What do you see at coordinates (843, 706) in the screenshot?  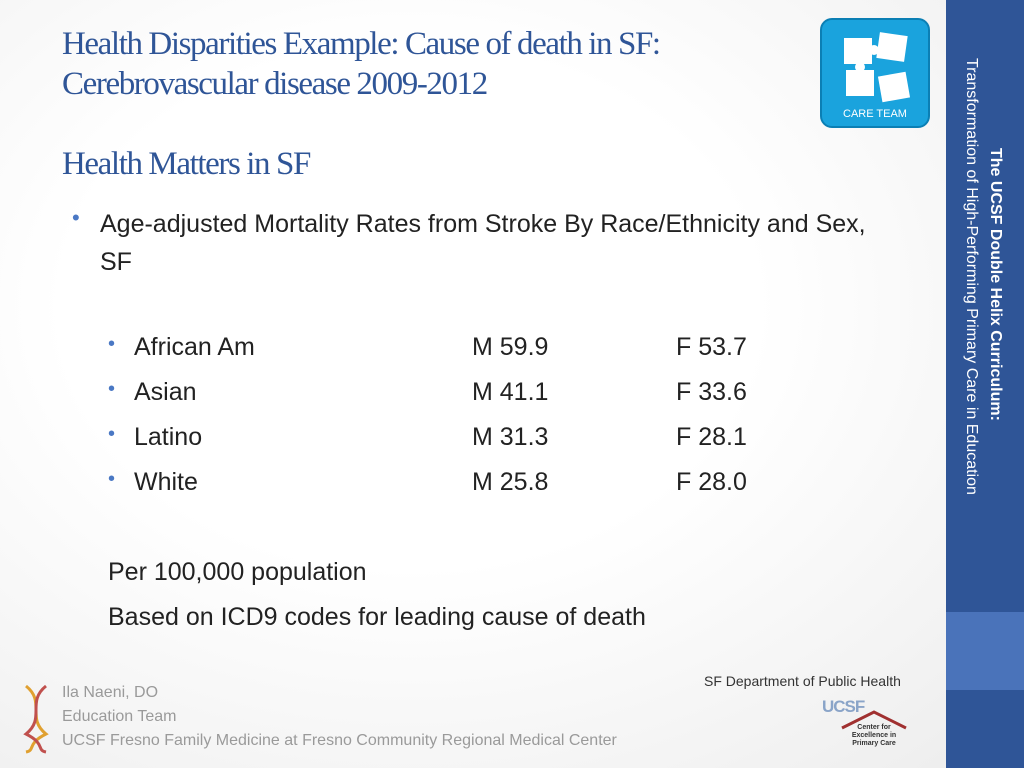 I see `ucsf-logo: UCSF` at bounding box center [843, 706].